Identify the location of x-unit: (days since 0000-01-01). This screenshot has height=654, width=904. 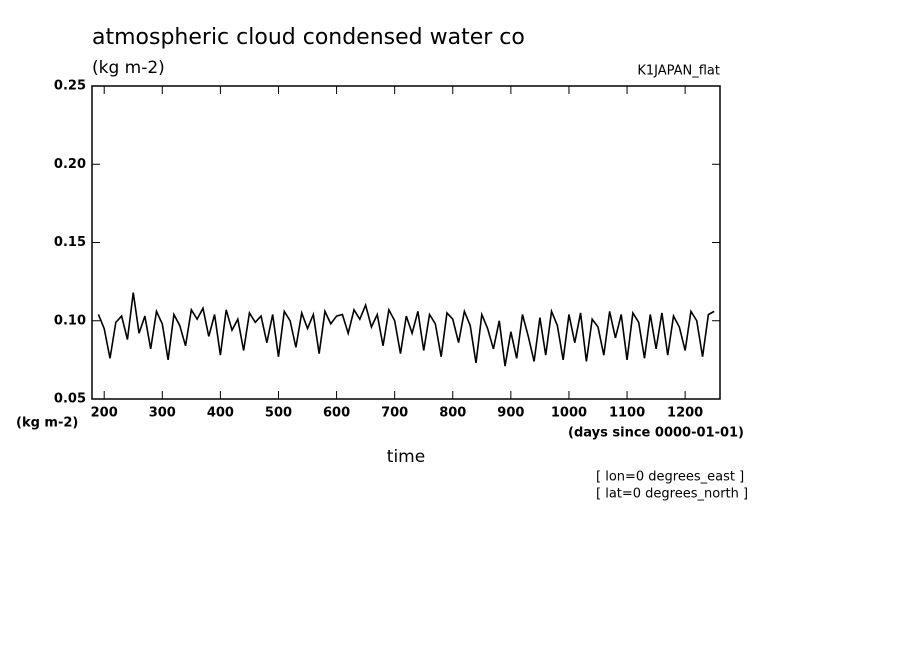
(656, 433).